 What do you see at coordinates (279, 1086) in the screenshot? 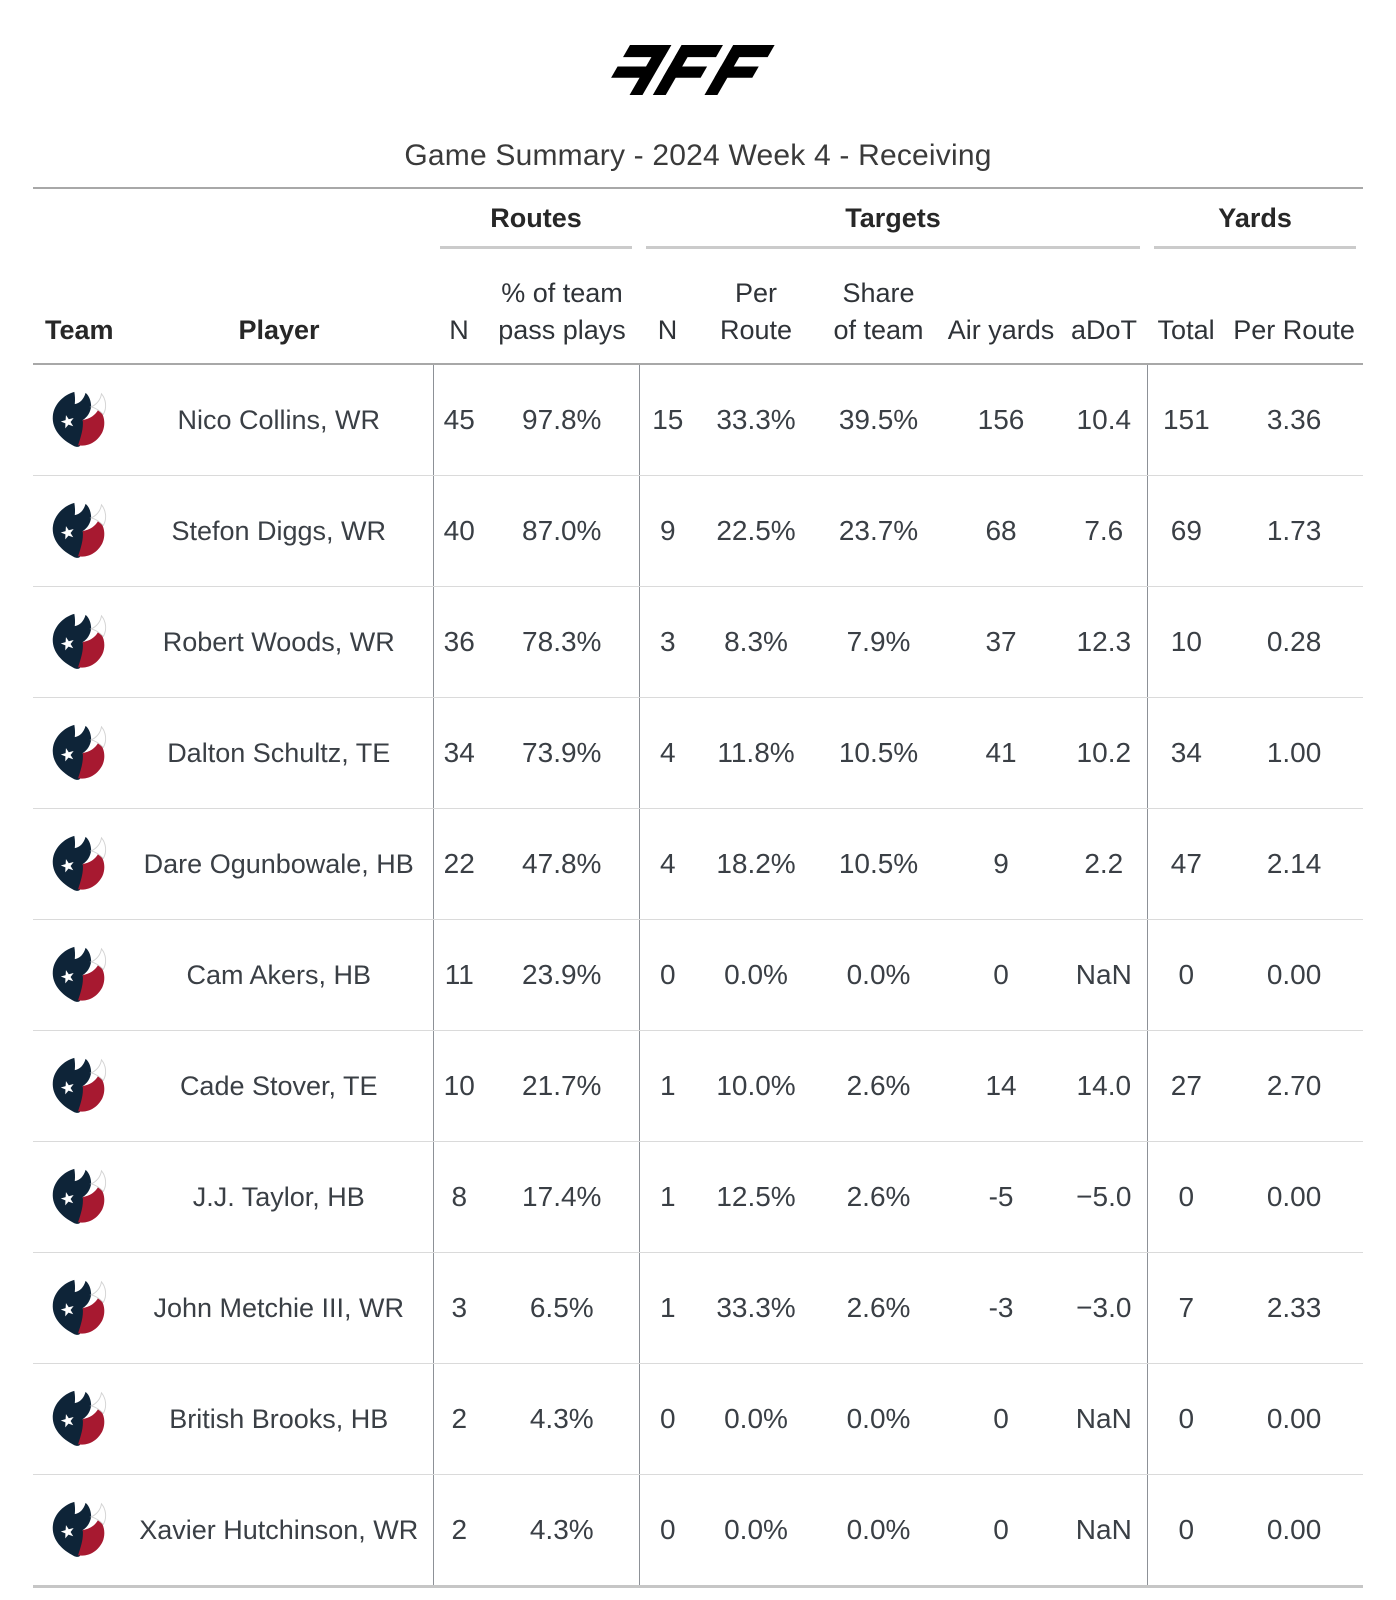
I see `player-name: Cade Stover, TE` at bounding box center [279, 1086].